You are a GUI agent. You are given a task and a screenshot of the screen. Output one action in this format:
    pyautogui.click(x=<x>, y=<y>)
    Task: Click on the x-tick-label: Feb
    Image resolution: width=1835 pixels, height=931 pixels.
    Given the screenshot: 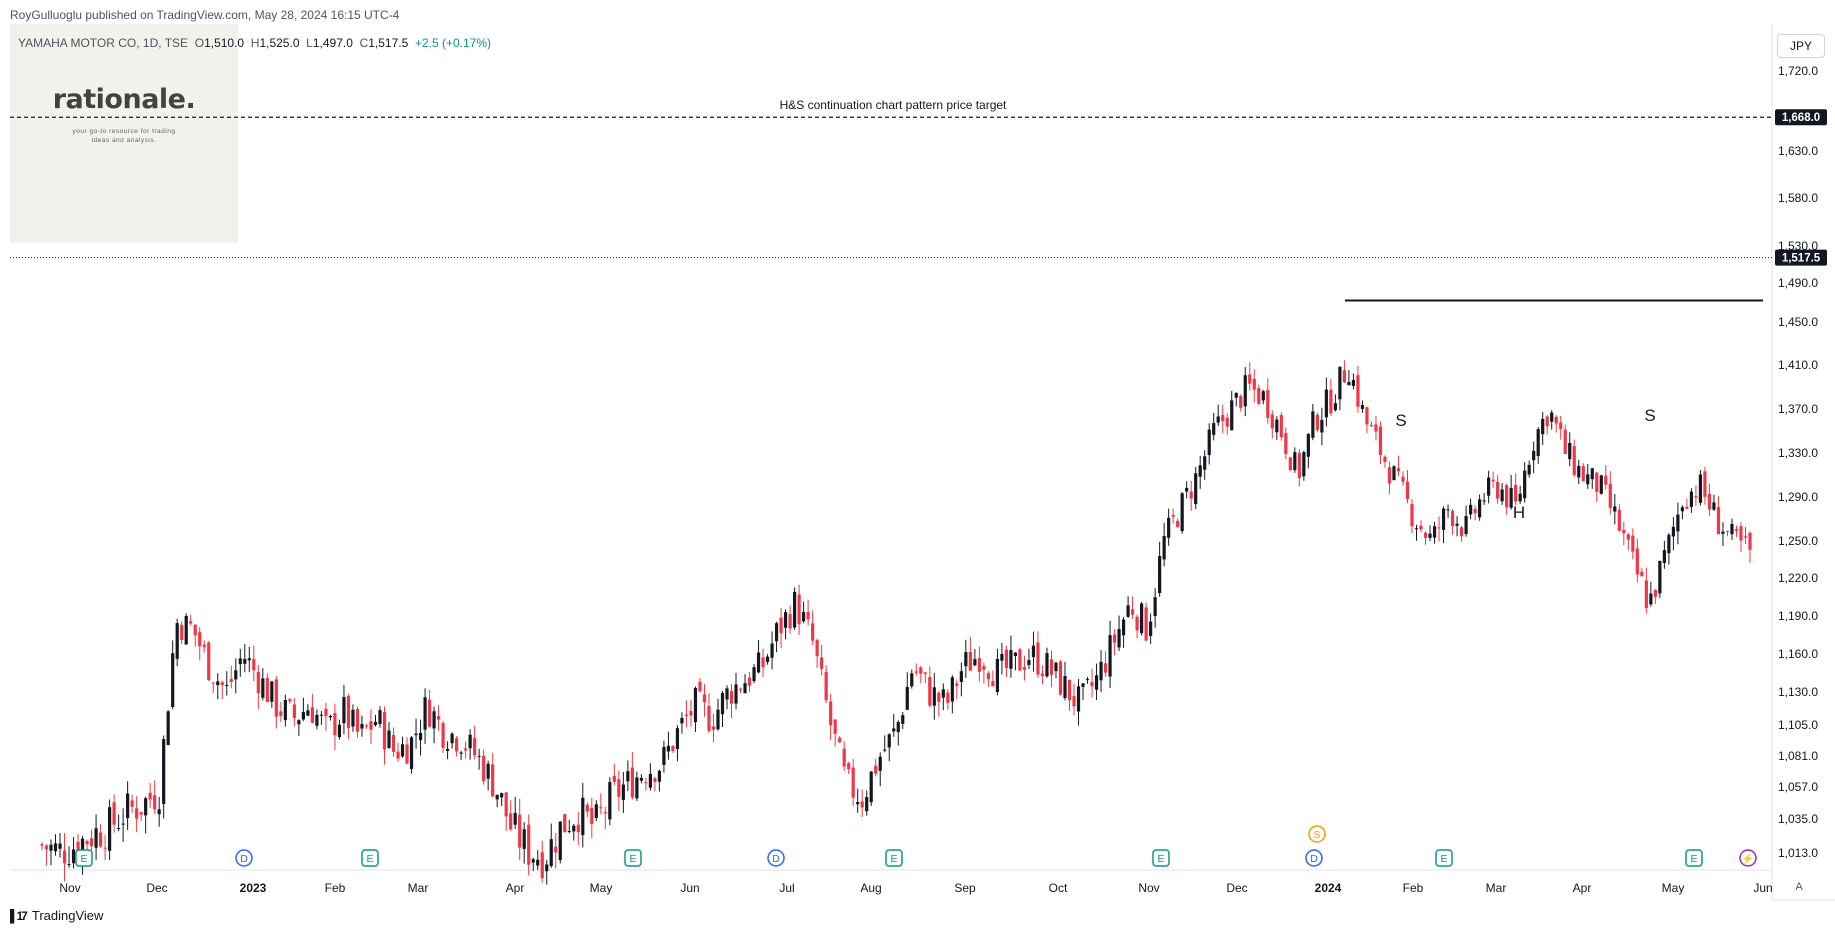 What is the action you would take?
    pyautogui.click(x=335, y=888)
    